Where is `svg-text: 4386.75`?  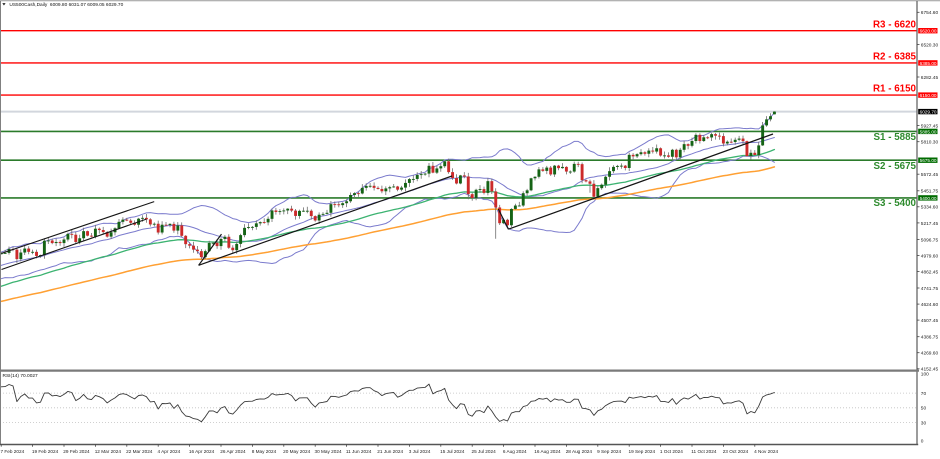 svg-text: 4386.75 is located at coordinates (930, 338).